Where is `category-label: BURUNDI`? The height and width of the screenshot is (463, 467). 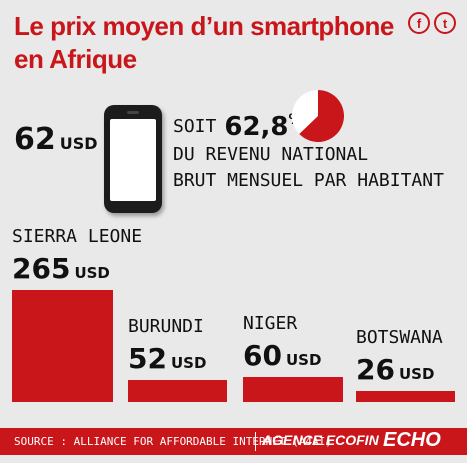
category-label: BURUNDI is located at coordinates (166, 327).